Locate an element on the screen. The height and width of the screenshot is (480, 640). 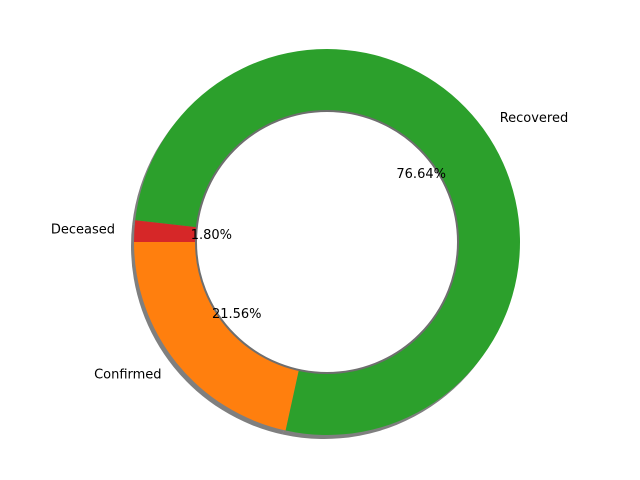
pct-label-recovered: 76.64% is located at coordinates (421, 174).